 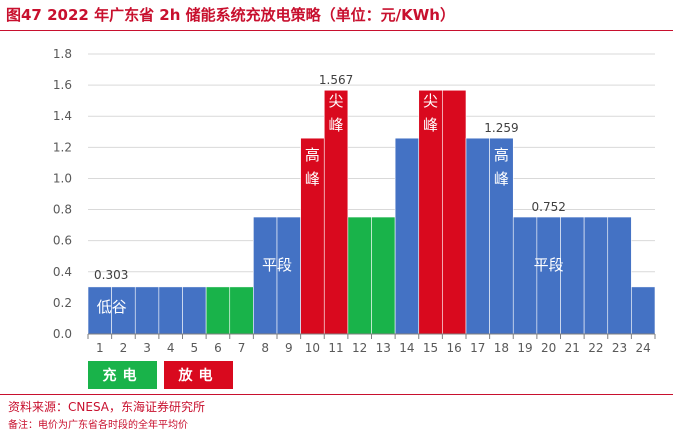 I want to click on legend-discharge: 放电, so click(x=198, y=375).